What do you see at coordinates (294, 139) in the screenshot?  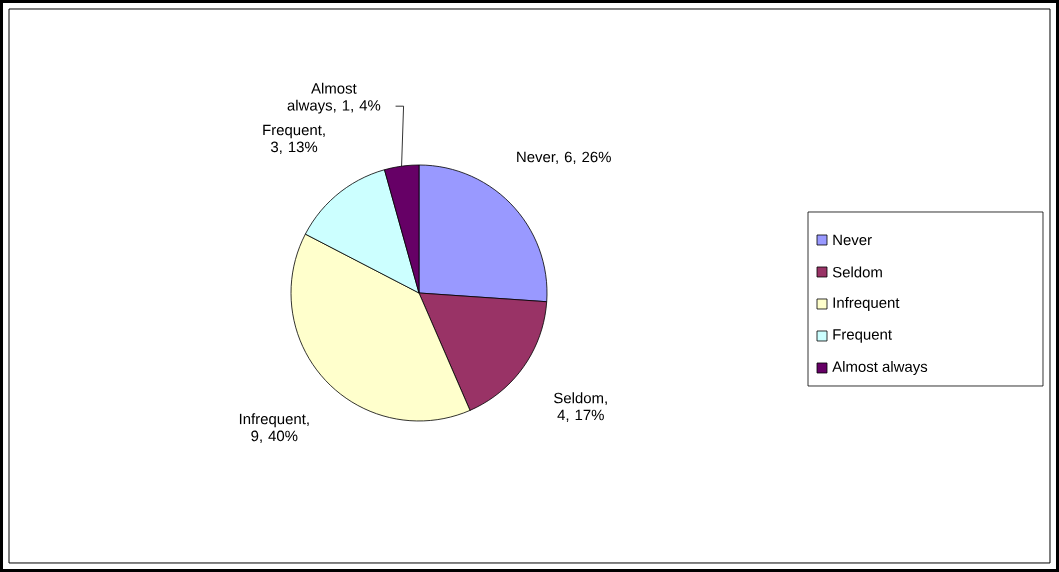 I see `data-label: Frequent, 3, 13%` at bounding box center [294, 139].